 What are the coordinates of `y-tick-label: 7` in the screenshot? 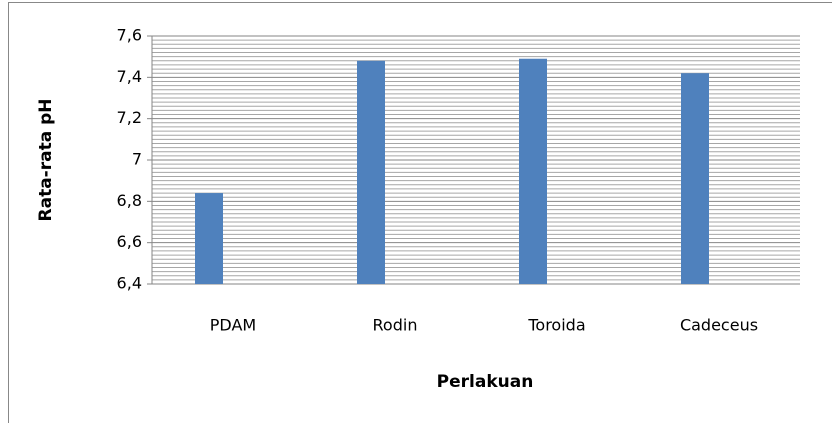 It's located at (137, 159).